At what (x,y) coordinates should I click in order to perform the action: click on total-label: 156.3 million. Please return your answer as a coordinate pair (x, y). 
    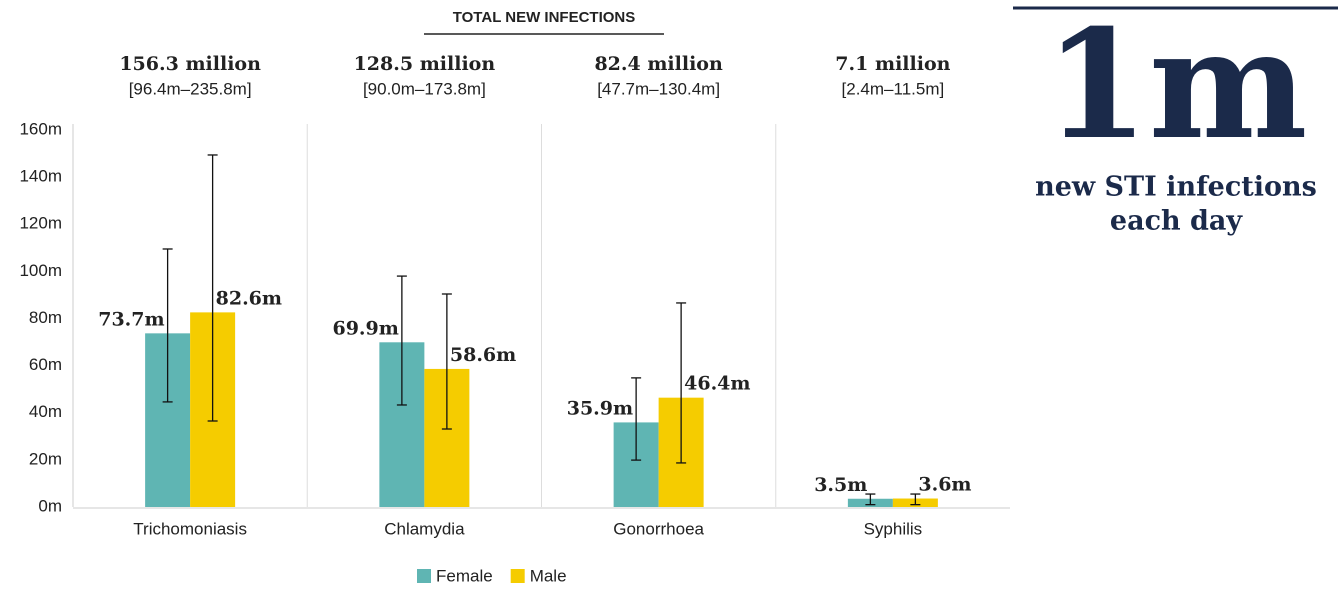
    Looking at the image, I should click on (190, 64).